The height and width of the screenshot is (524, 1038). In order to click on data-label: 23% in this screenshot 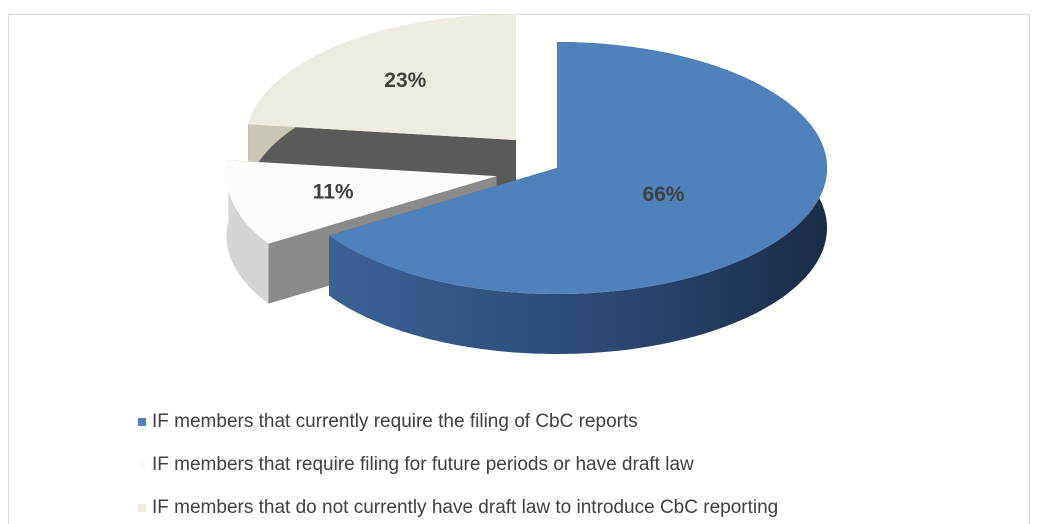, I will do `click(405, 80)`.